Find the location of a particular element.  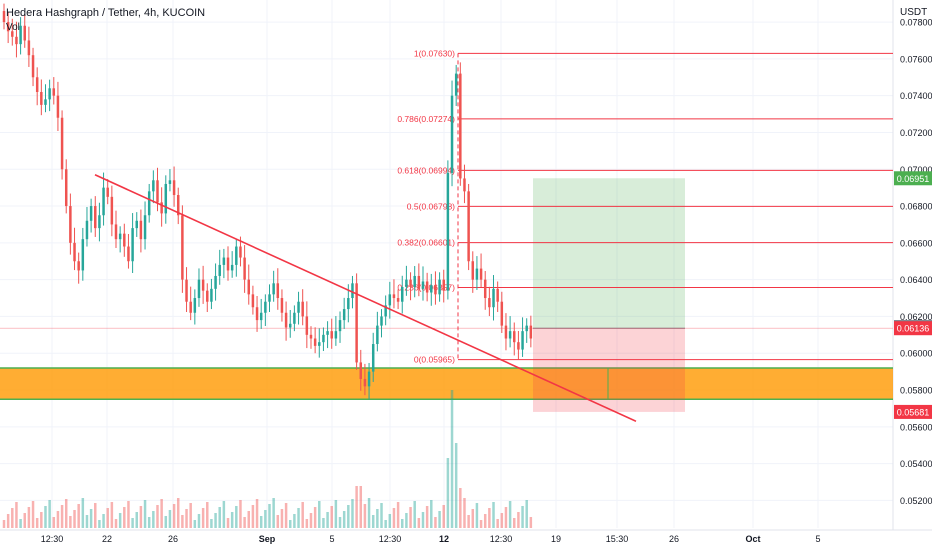

price-tick-label: 0.05400 is located at coordinates (916, 464).